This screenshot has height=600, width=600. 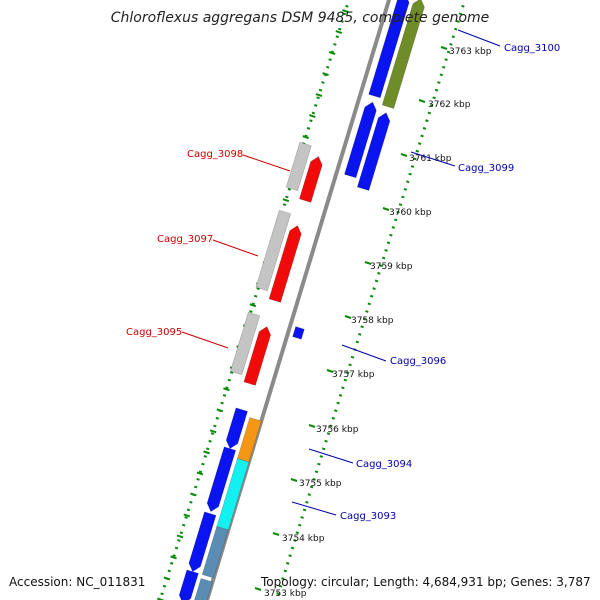 I want to click on tick-label-3753: 3753 kbp, so click(x=285, y=594).